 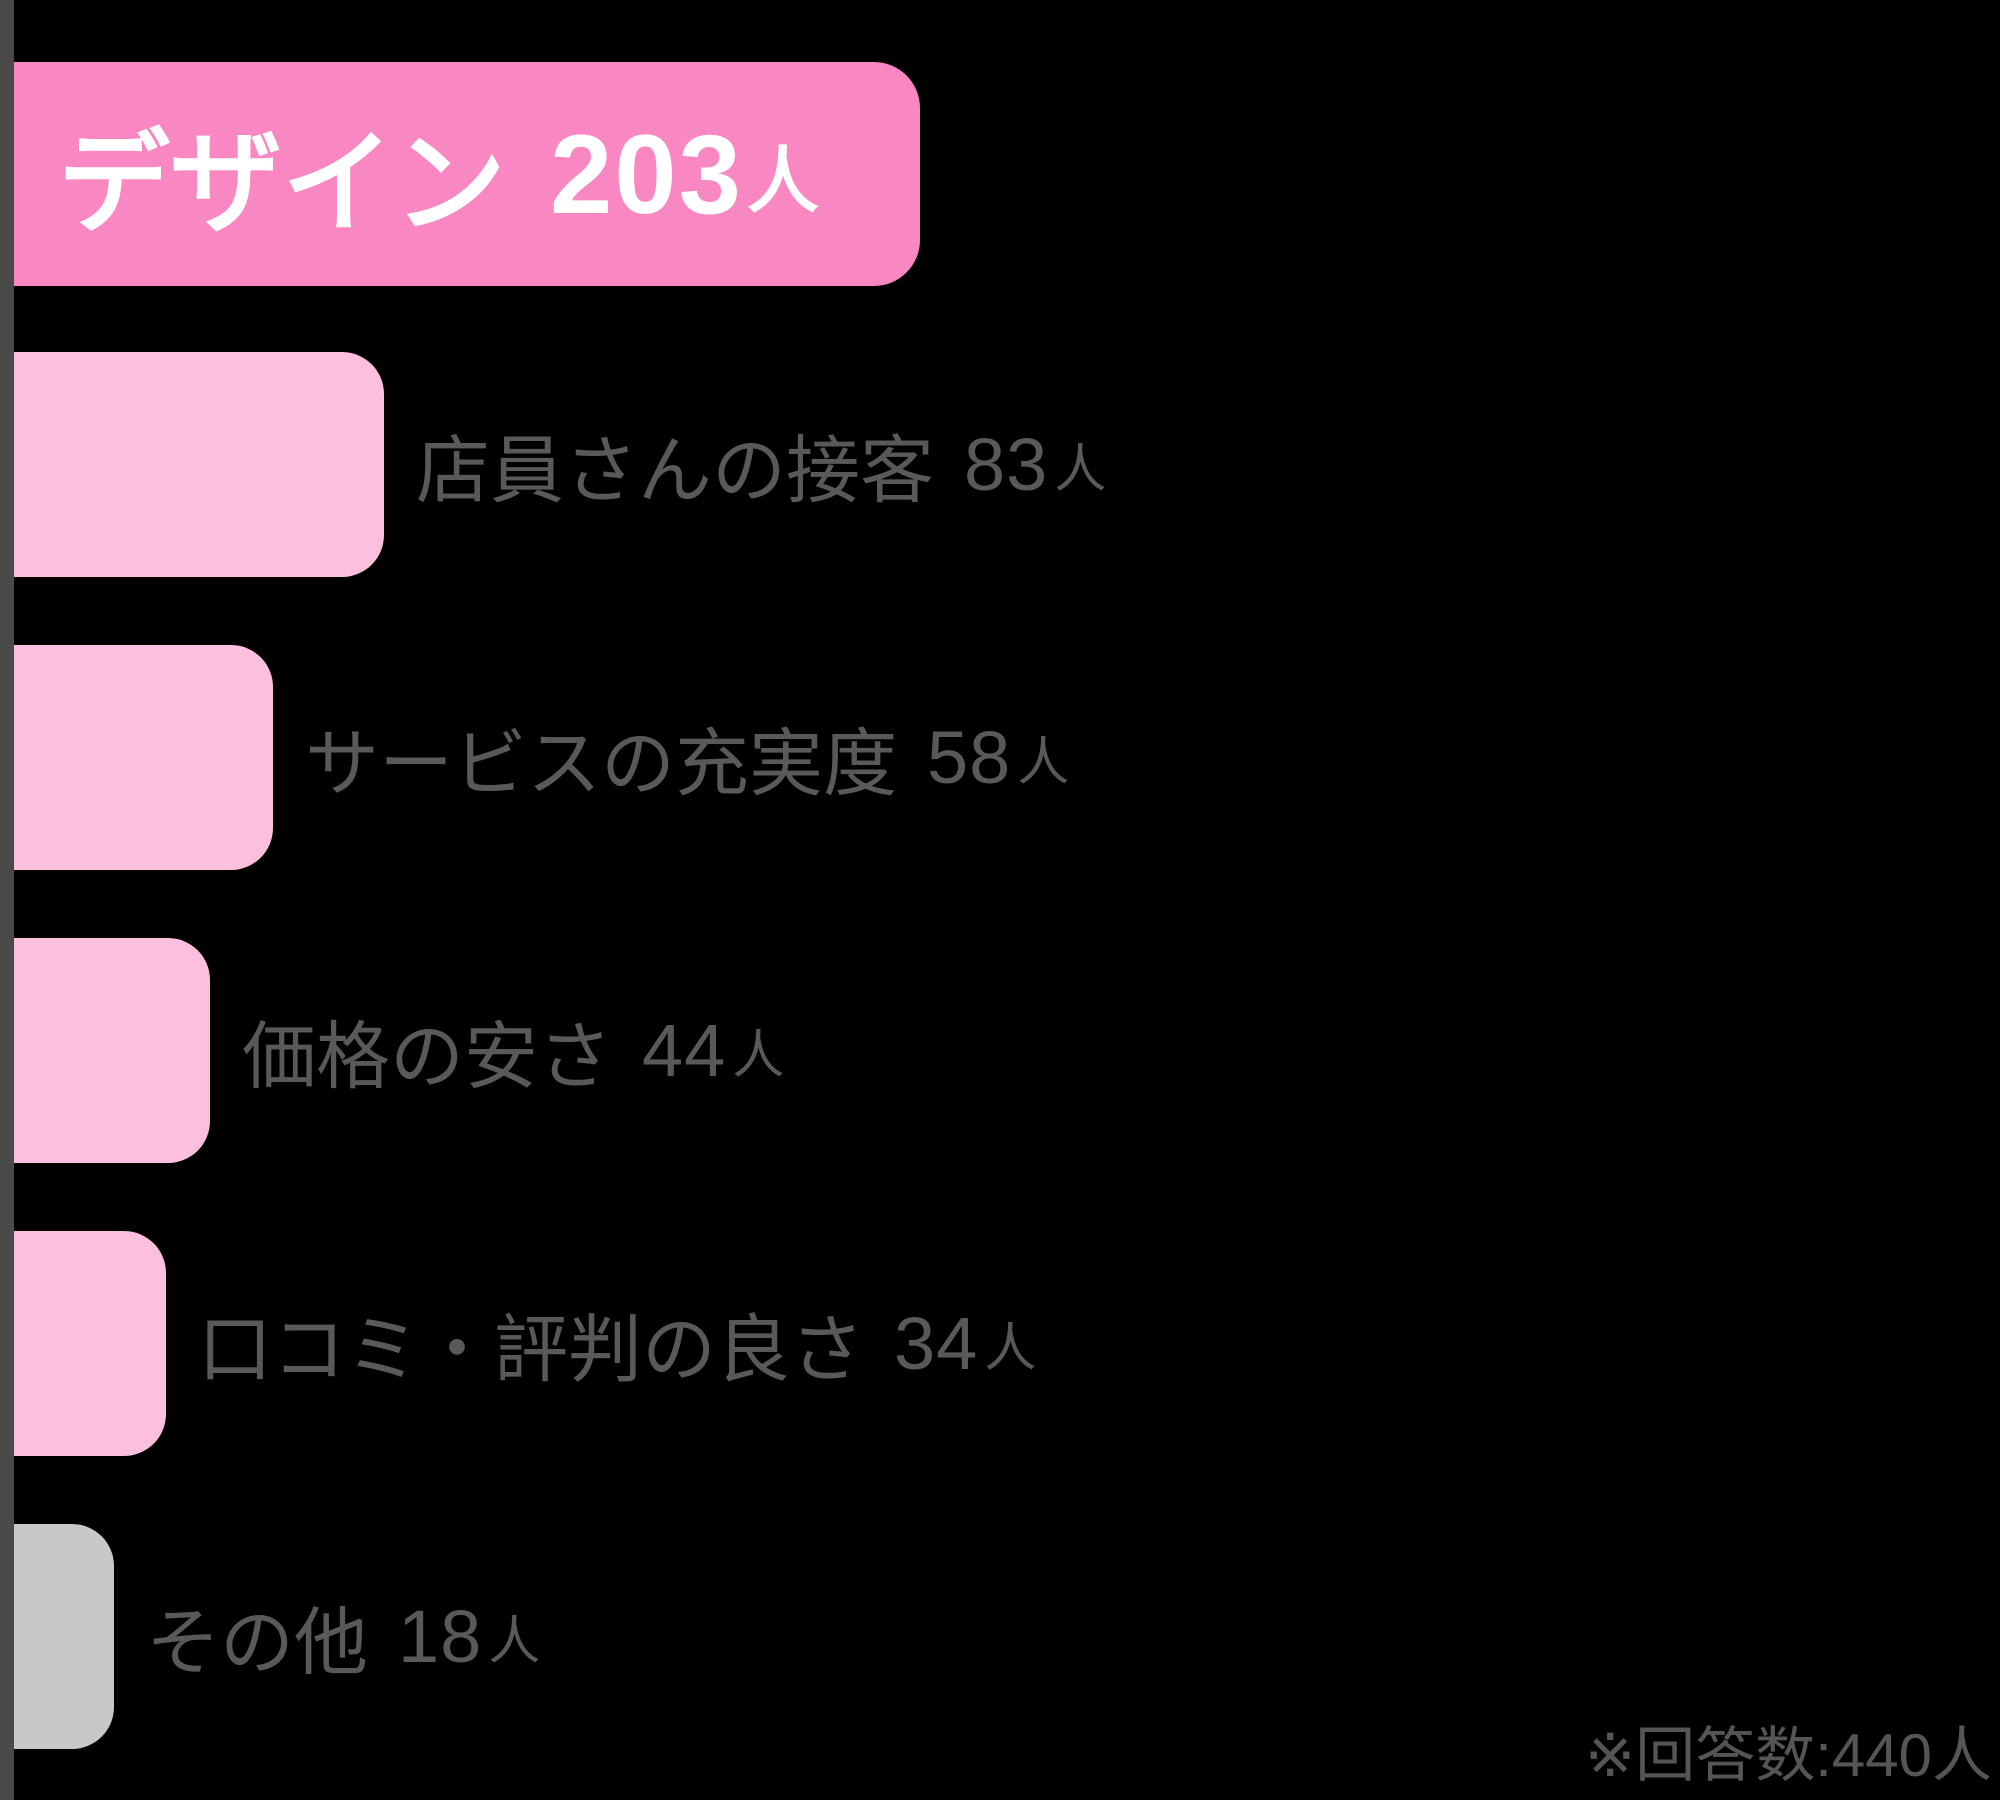 I want to click on bar-label: 口コミ・評判の良さ 34 人, so click(x=617, y=1343).